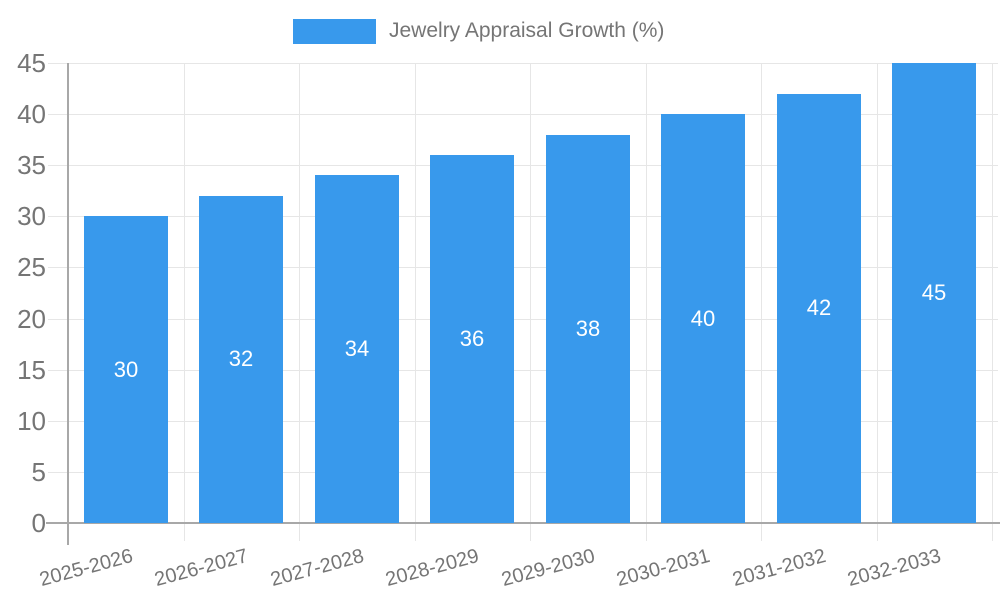  Describe the element at coordinates (68, 304) in the screenshot. I see `y-axis-line` at that location.